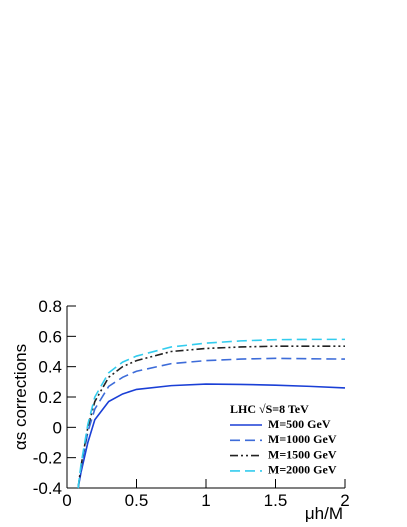 The width and height of the screenshot is (407, 527). What do you see at coordinates (276, 500) in the screenshot?
I see `x-tick-label: 1.5` at bounding box center [276, 500].